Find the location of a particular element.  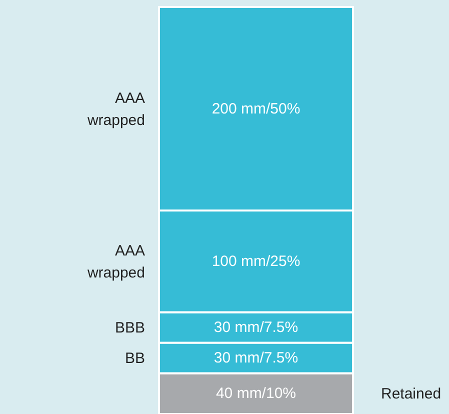

data-label: 40 mm/10% is located at coordinates (256, 393).